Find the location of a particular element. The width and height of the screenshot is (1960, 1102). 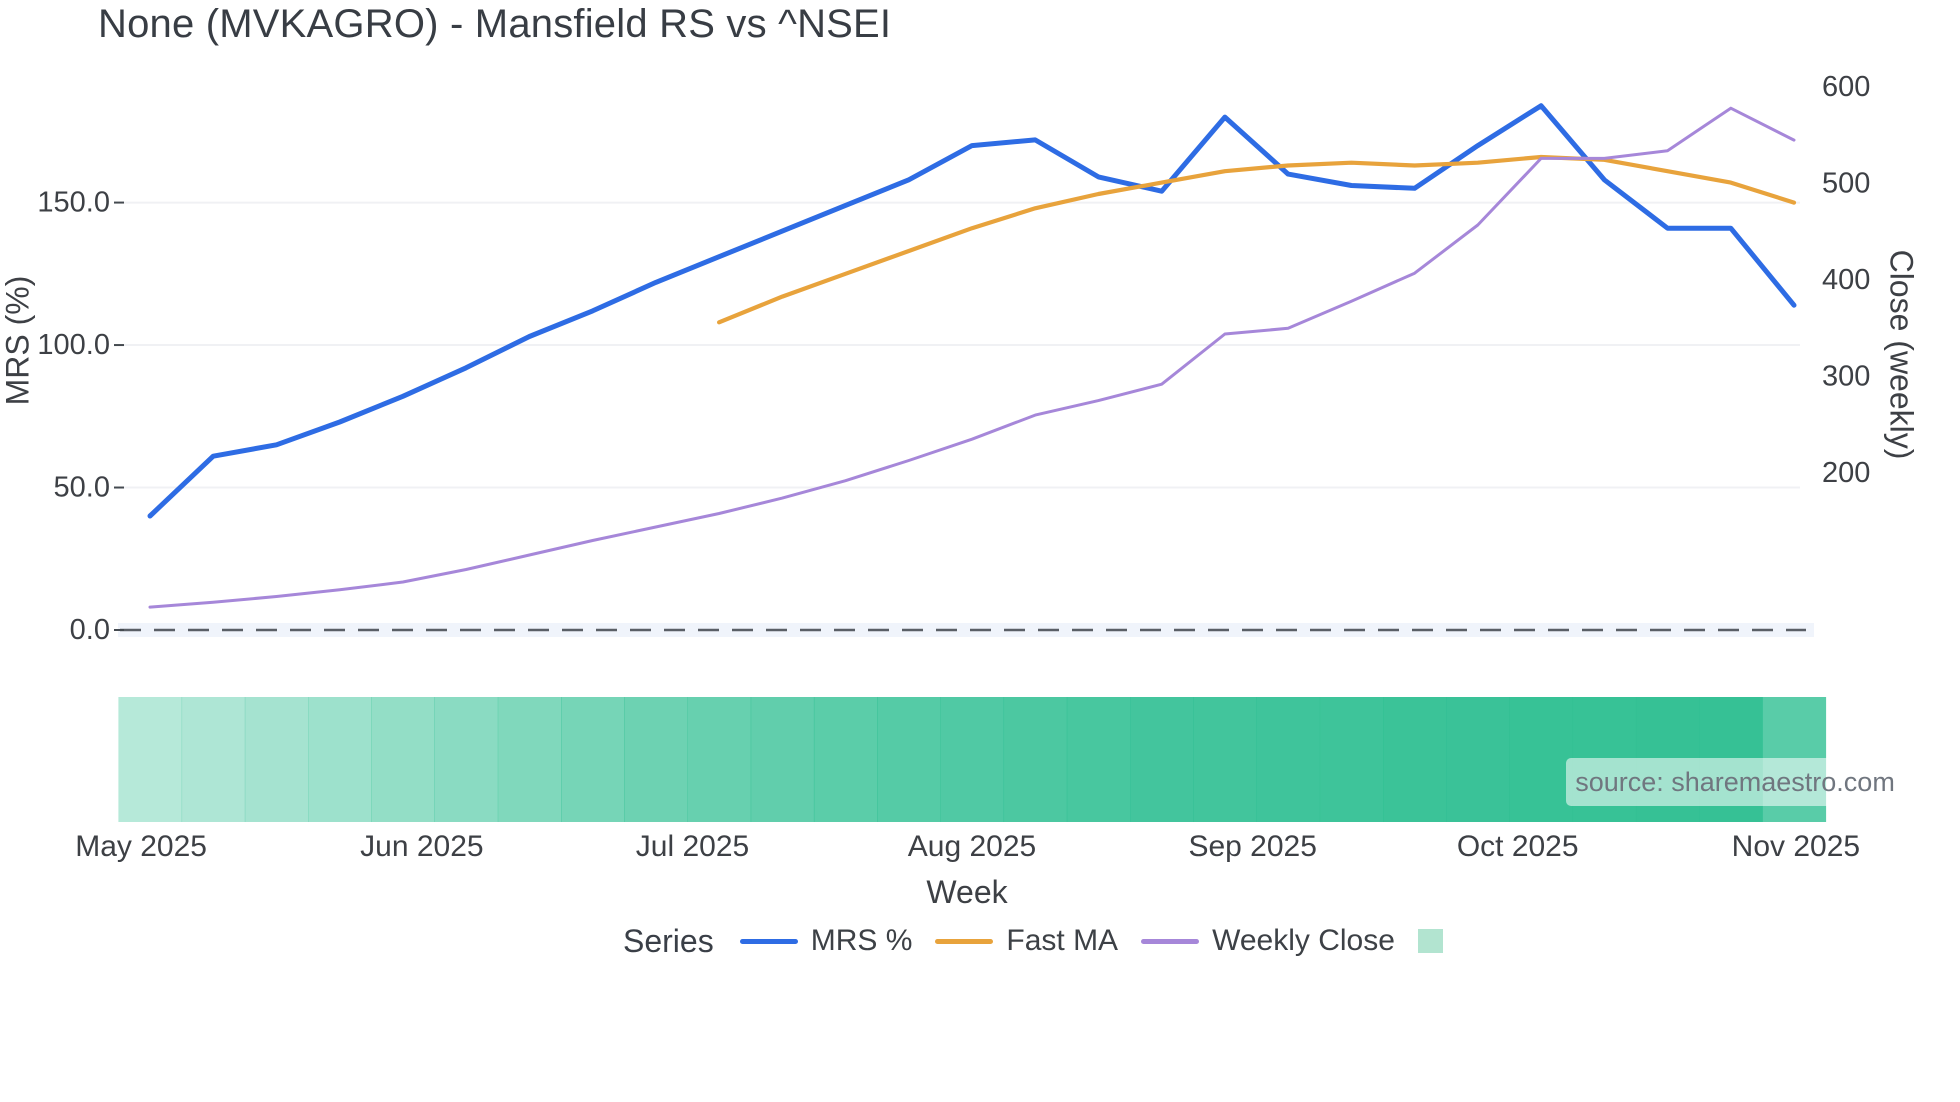

y-right-axis-title: Close (weekly) is located at coordinates (1901, 354).